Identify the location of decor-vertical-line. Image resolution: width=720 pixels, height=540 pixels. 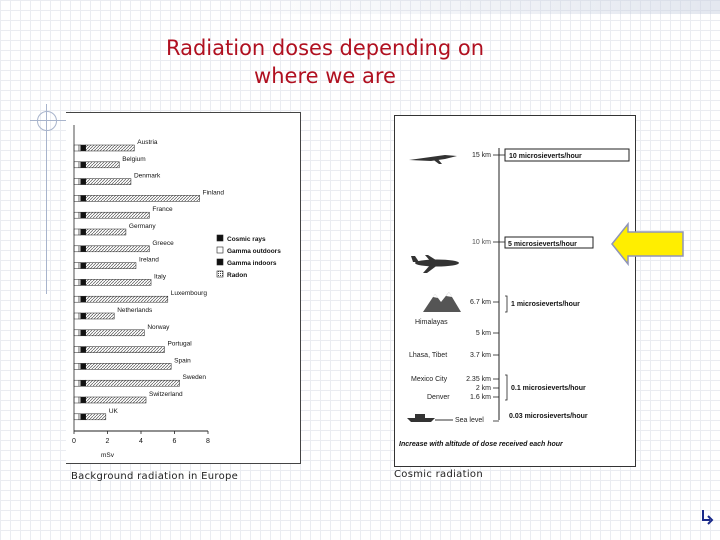
(46, 199).